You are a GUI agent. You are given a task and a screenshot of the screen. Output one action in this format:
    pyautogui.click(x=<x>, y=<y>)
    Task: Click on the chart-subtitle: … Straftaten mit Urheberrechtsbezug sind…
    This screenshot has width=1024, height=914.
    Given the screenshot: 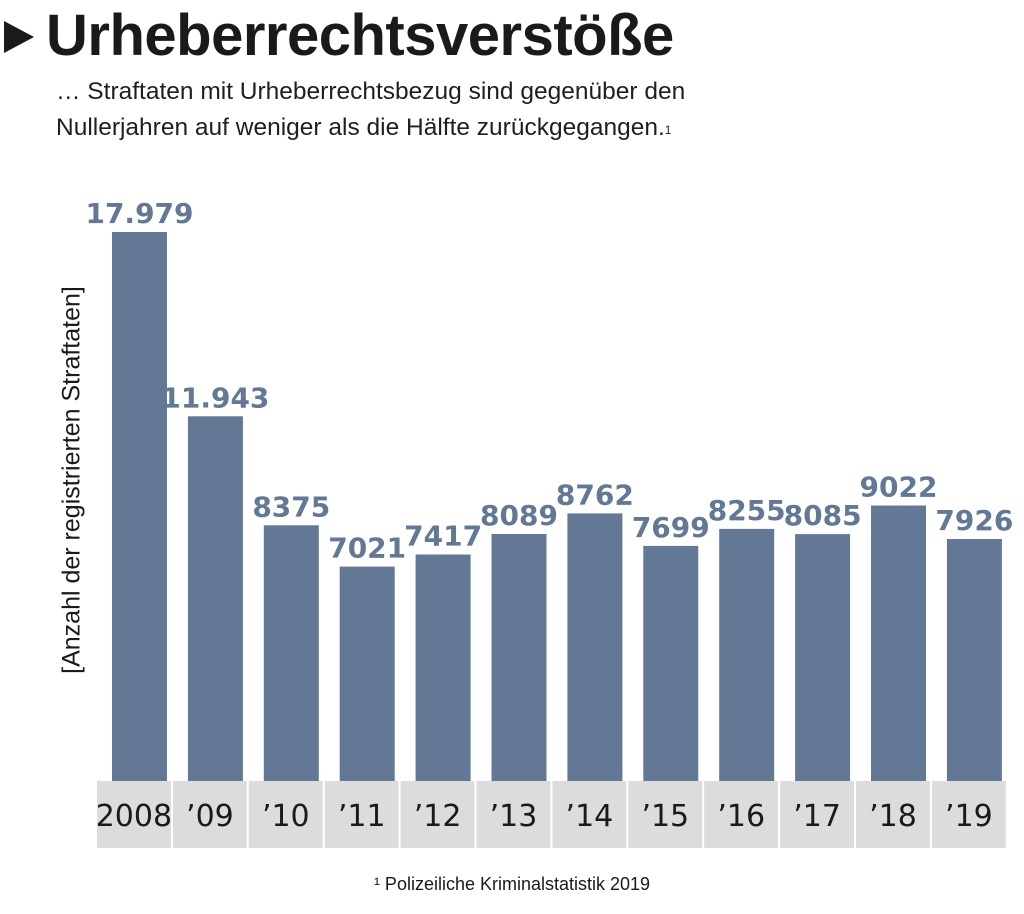 What is the action you would take?
    pyautogui.click(x=496, y=110)
    